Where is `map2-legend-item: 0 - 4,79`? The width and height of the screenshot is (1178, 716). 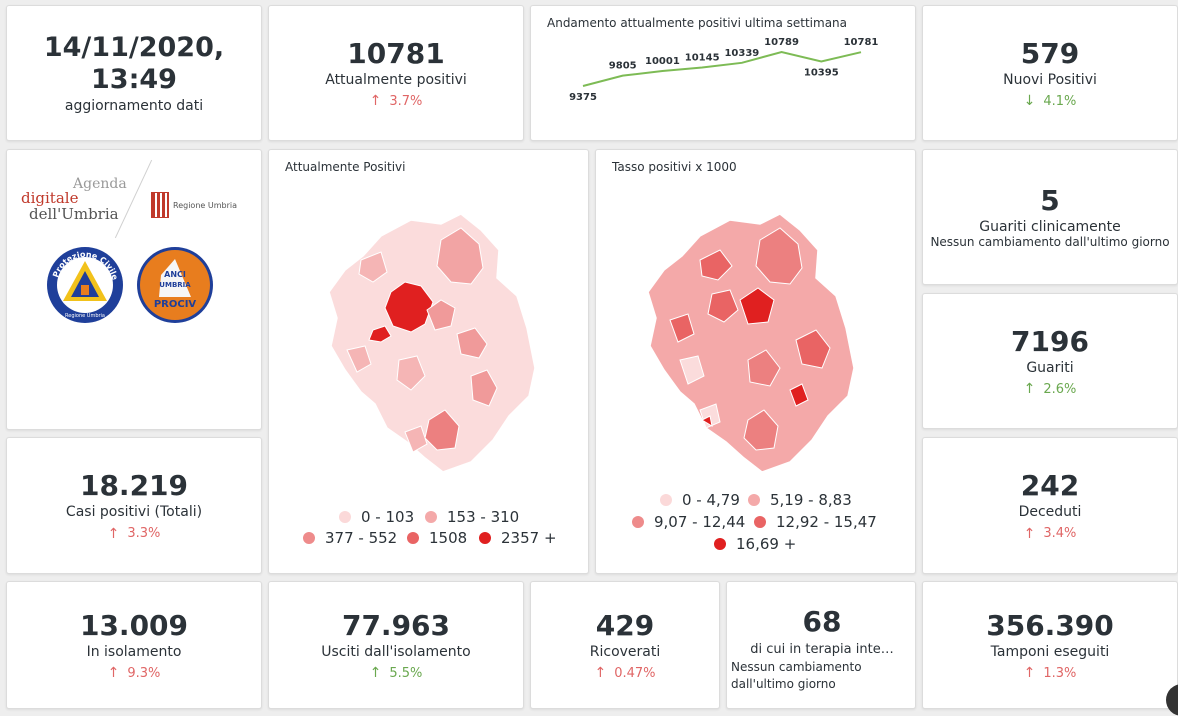
map2-legend-item: 0 - 4,79 is located at coordinates (700, 500).